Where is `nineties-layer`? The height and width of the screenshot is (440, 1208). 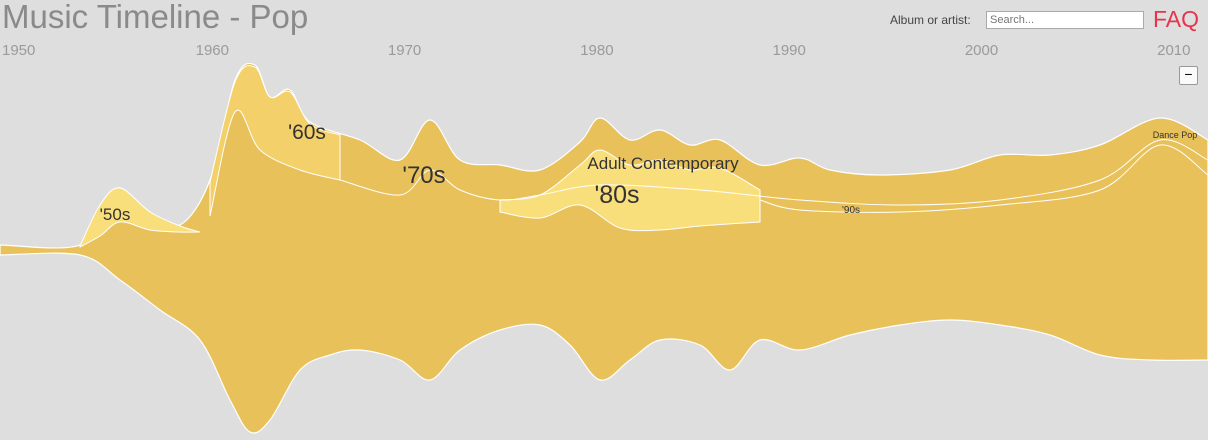 nineties-layer is located at coordinates (983, 178).